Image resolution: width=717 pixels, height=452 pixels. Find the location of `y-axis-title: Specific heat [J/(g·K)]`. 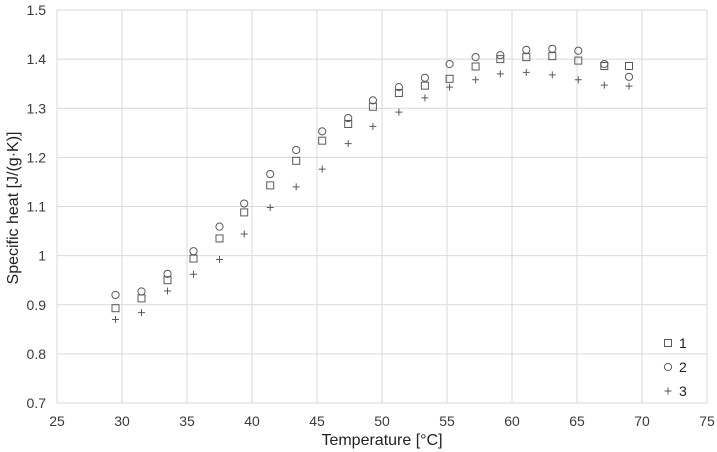

y-axis-title: Specific heat [J/(g·K)] is located at coordinates (13, 208).